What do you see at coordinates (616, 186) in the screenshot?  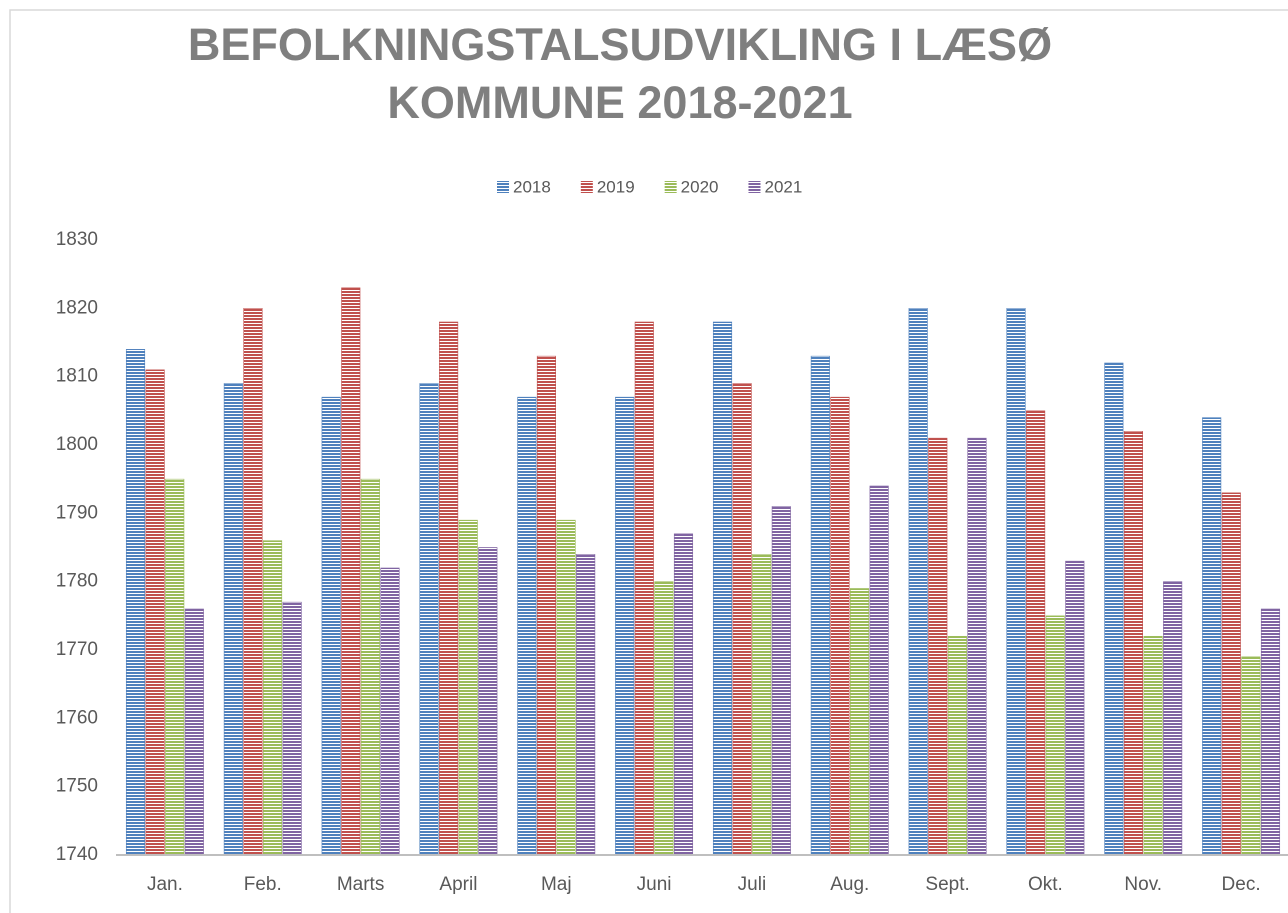 I see `legend-label: 2019` at bounding box center [616, 186].